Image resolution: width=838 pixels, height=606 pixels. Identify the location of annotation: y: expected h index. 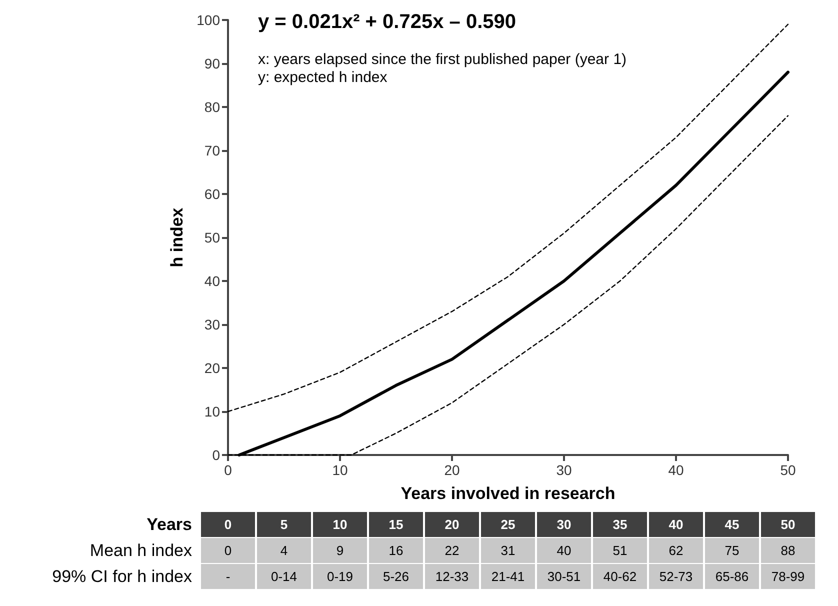
(323, 77).